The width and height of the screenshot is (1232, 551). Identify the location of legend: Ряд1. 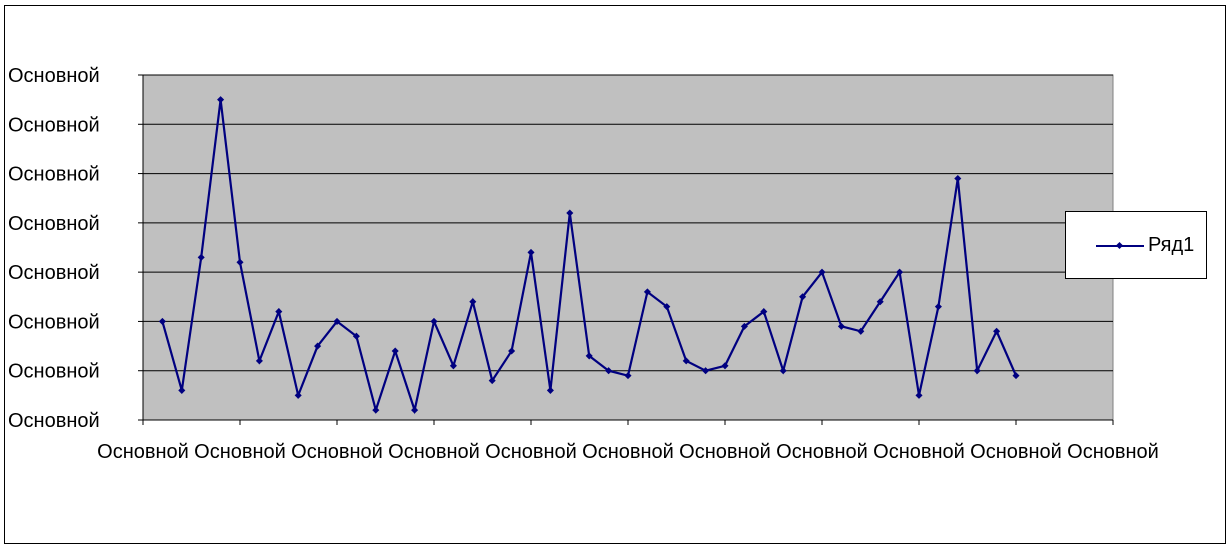
(1136, 245).